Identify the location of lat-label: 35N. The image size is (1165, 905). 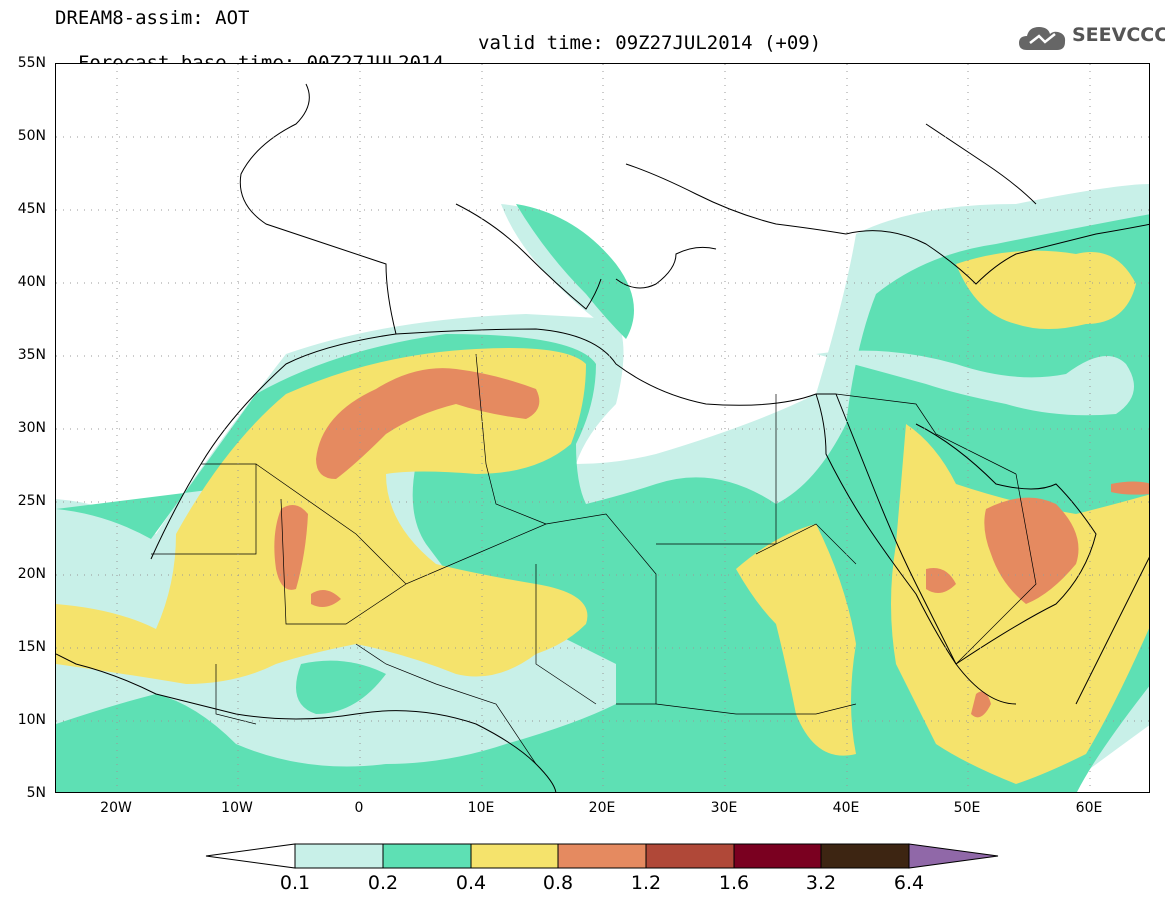
(31, 355).